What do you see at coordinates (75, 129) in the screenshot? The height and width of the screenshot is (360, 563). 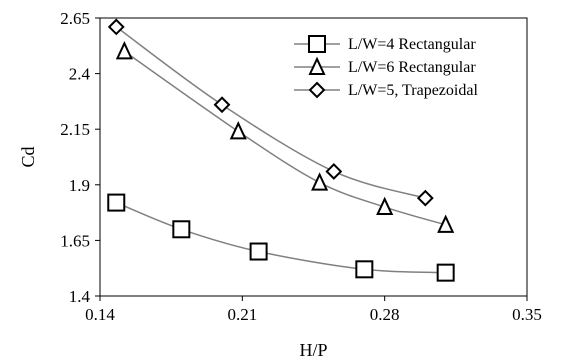 I see `y-tick-label: 2.15` at bounding box center [75, 129].